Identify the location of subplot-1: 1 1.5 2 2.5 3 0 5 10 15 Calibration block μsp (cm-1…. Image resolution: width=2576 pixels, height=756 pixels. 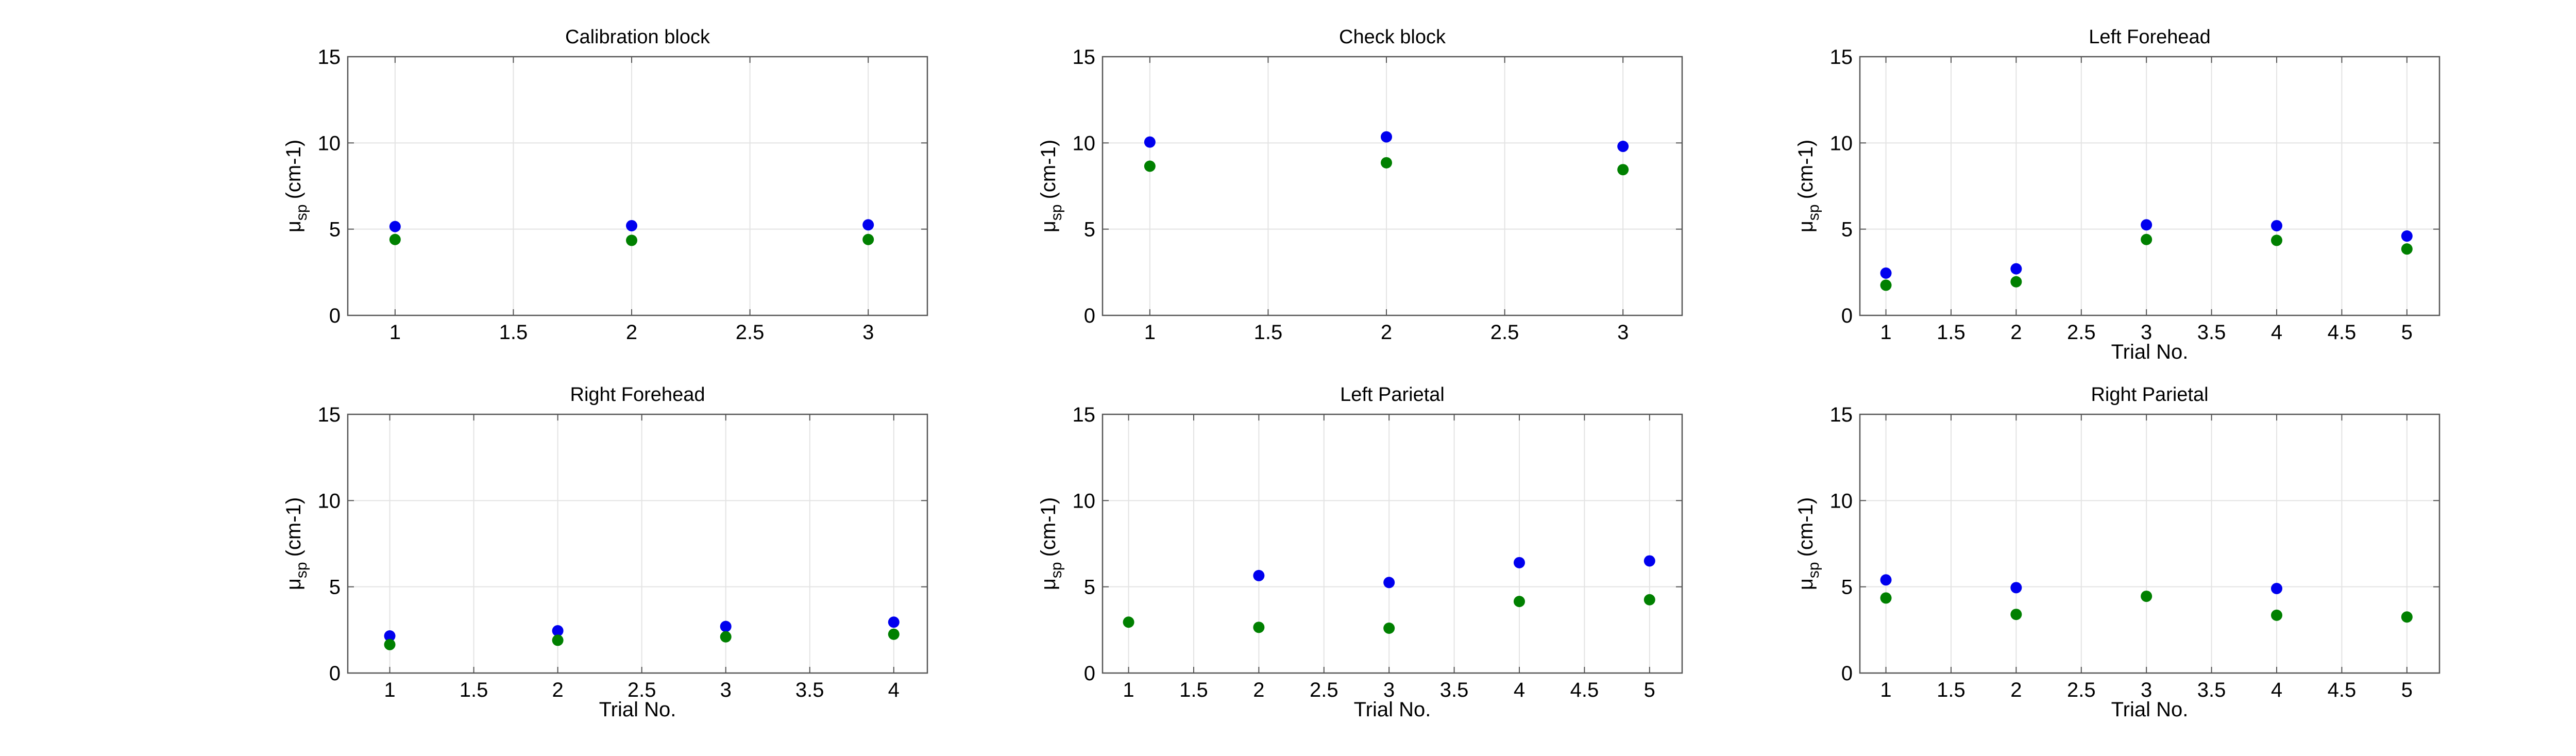
(605, 185).